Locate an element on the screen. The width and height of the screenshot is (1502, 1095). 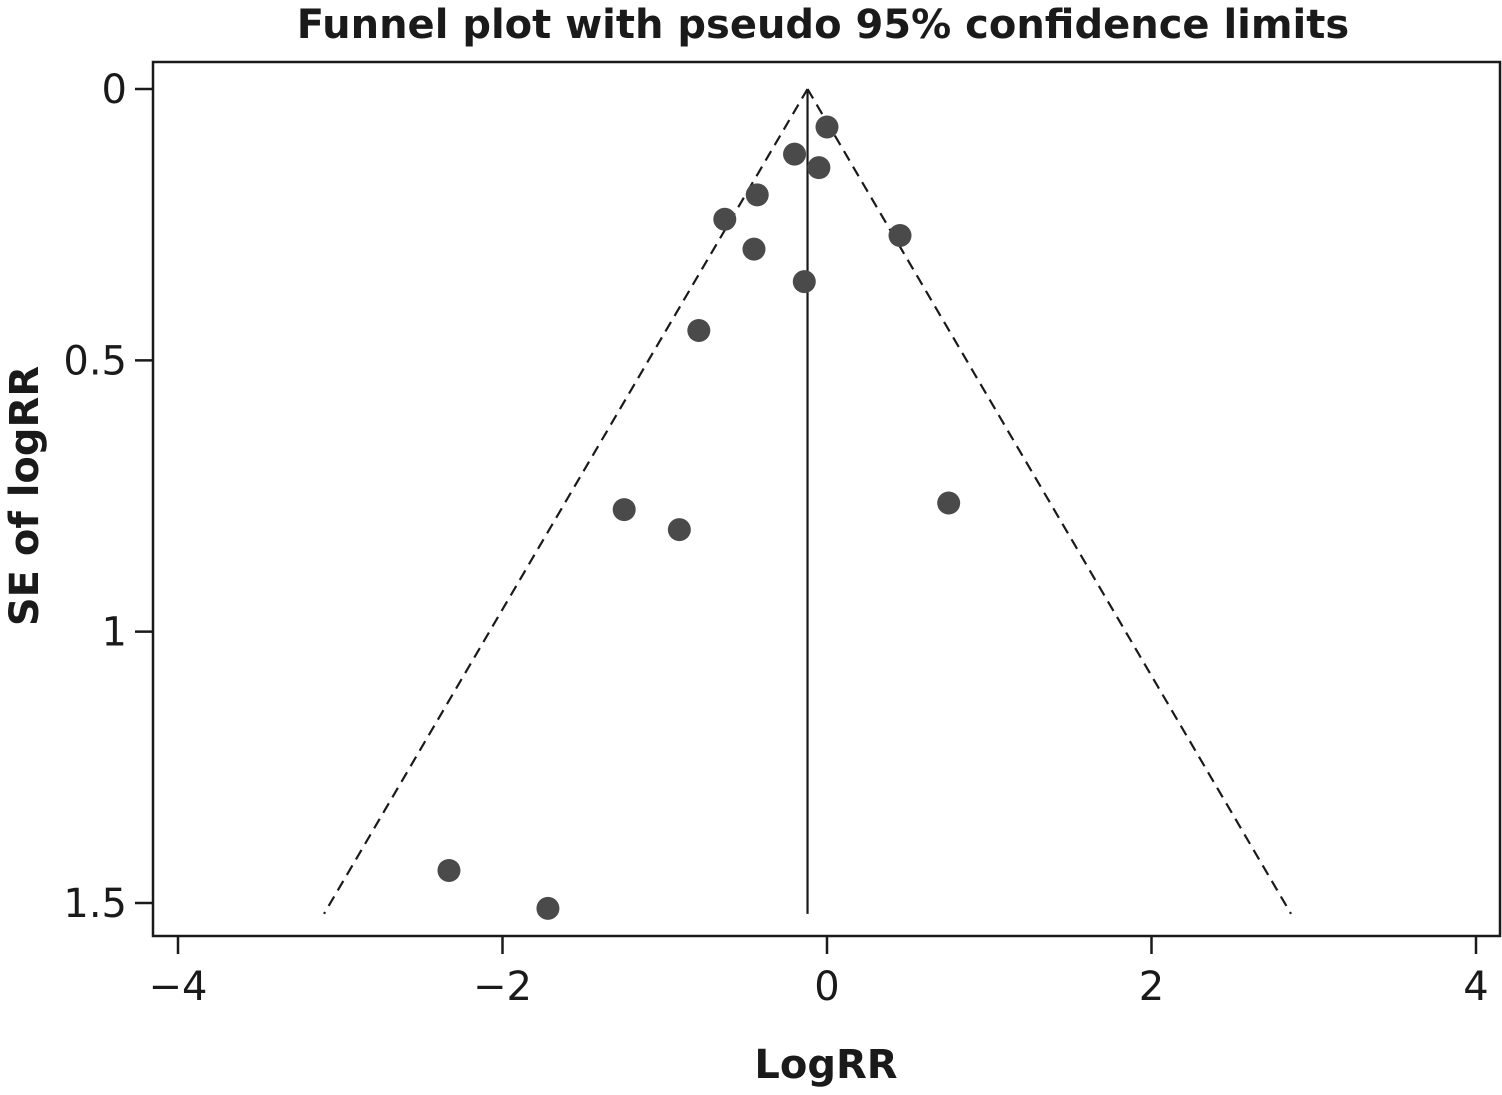
x-tick-label: −2 is located at coordinates (502, 987).